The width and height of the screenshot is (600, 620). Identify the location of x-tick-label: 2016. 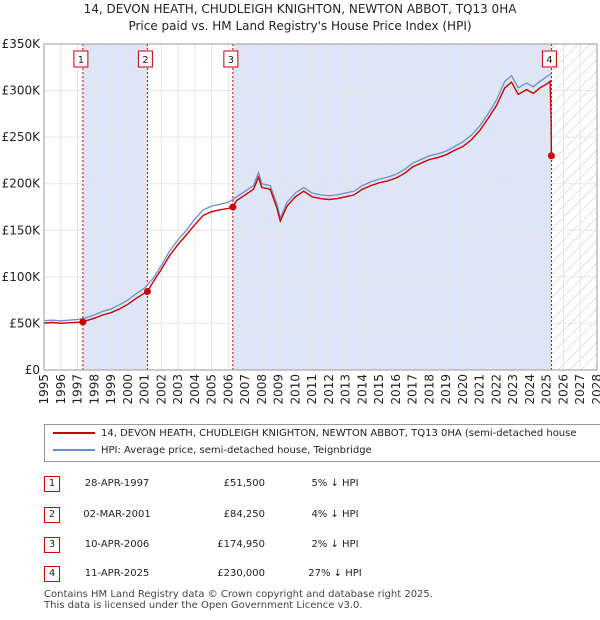
(396, 389).